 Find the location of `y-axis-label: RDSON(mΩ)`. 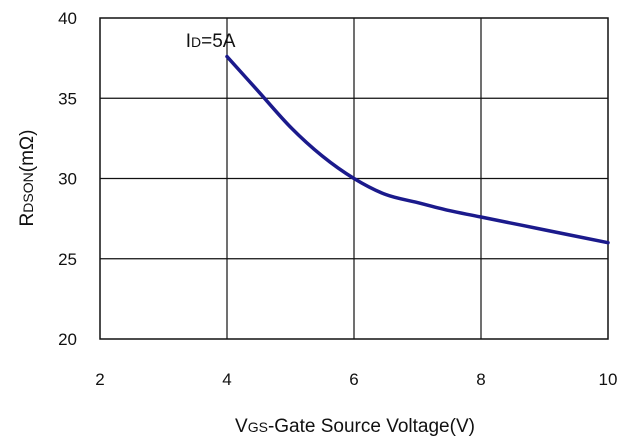

y-axis-label: RDSON(mΩ) is located at coordinates (27, 178).